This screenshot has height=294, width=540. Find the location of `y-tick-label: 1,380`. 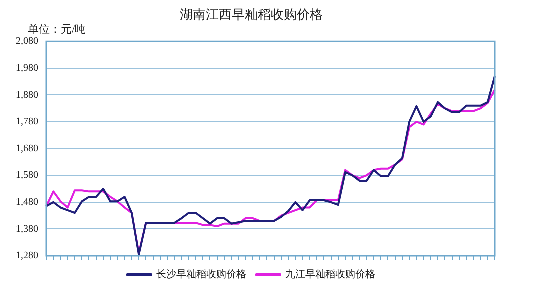

y-tick-label: 1,380 is located at coordinates (27, 229).